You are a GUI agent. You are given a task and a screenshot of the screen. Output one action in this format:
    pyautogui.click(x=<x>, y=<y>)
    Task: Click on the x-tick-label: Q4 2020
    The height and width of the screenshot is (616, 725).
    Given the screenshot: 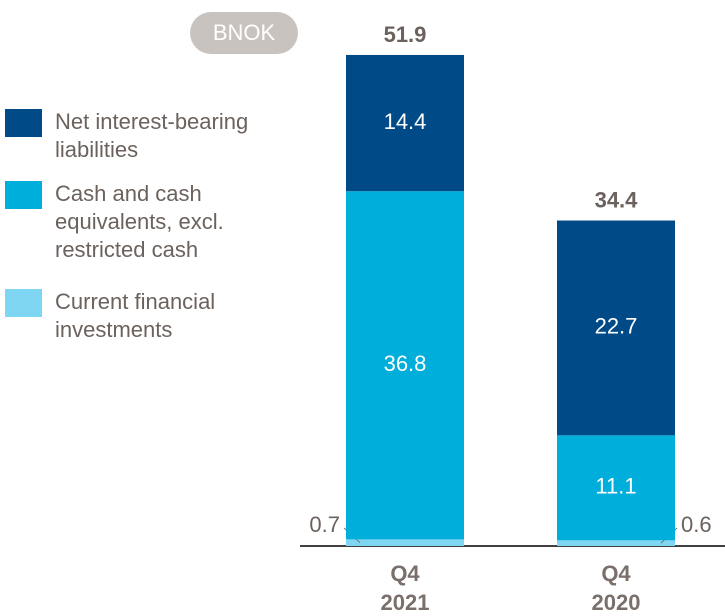 What is the action you would take?
    pyautogui.click(x=616, y=588)
    